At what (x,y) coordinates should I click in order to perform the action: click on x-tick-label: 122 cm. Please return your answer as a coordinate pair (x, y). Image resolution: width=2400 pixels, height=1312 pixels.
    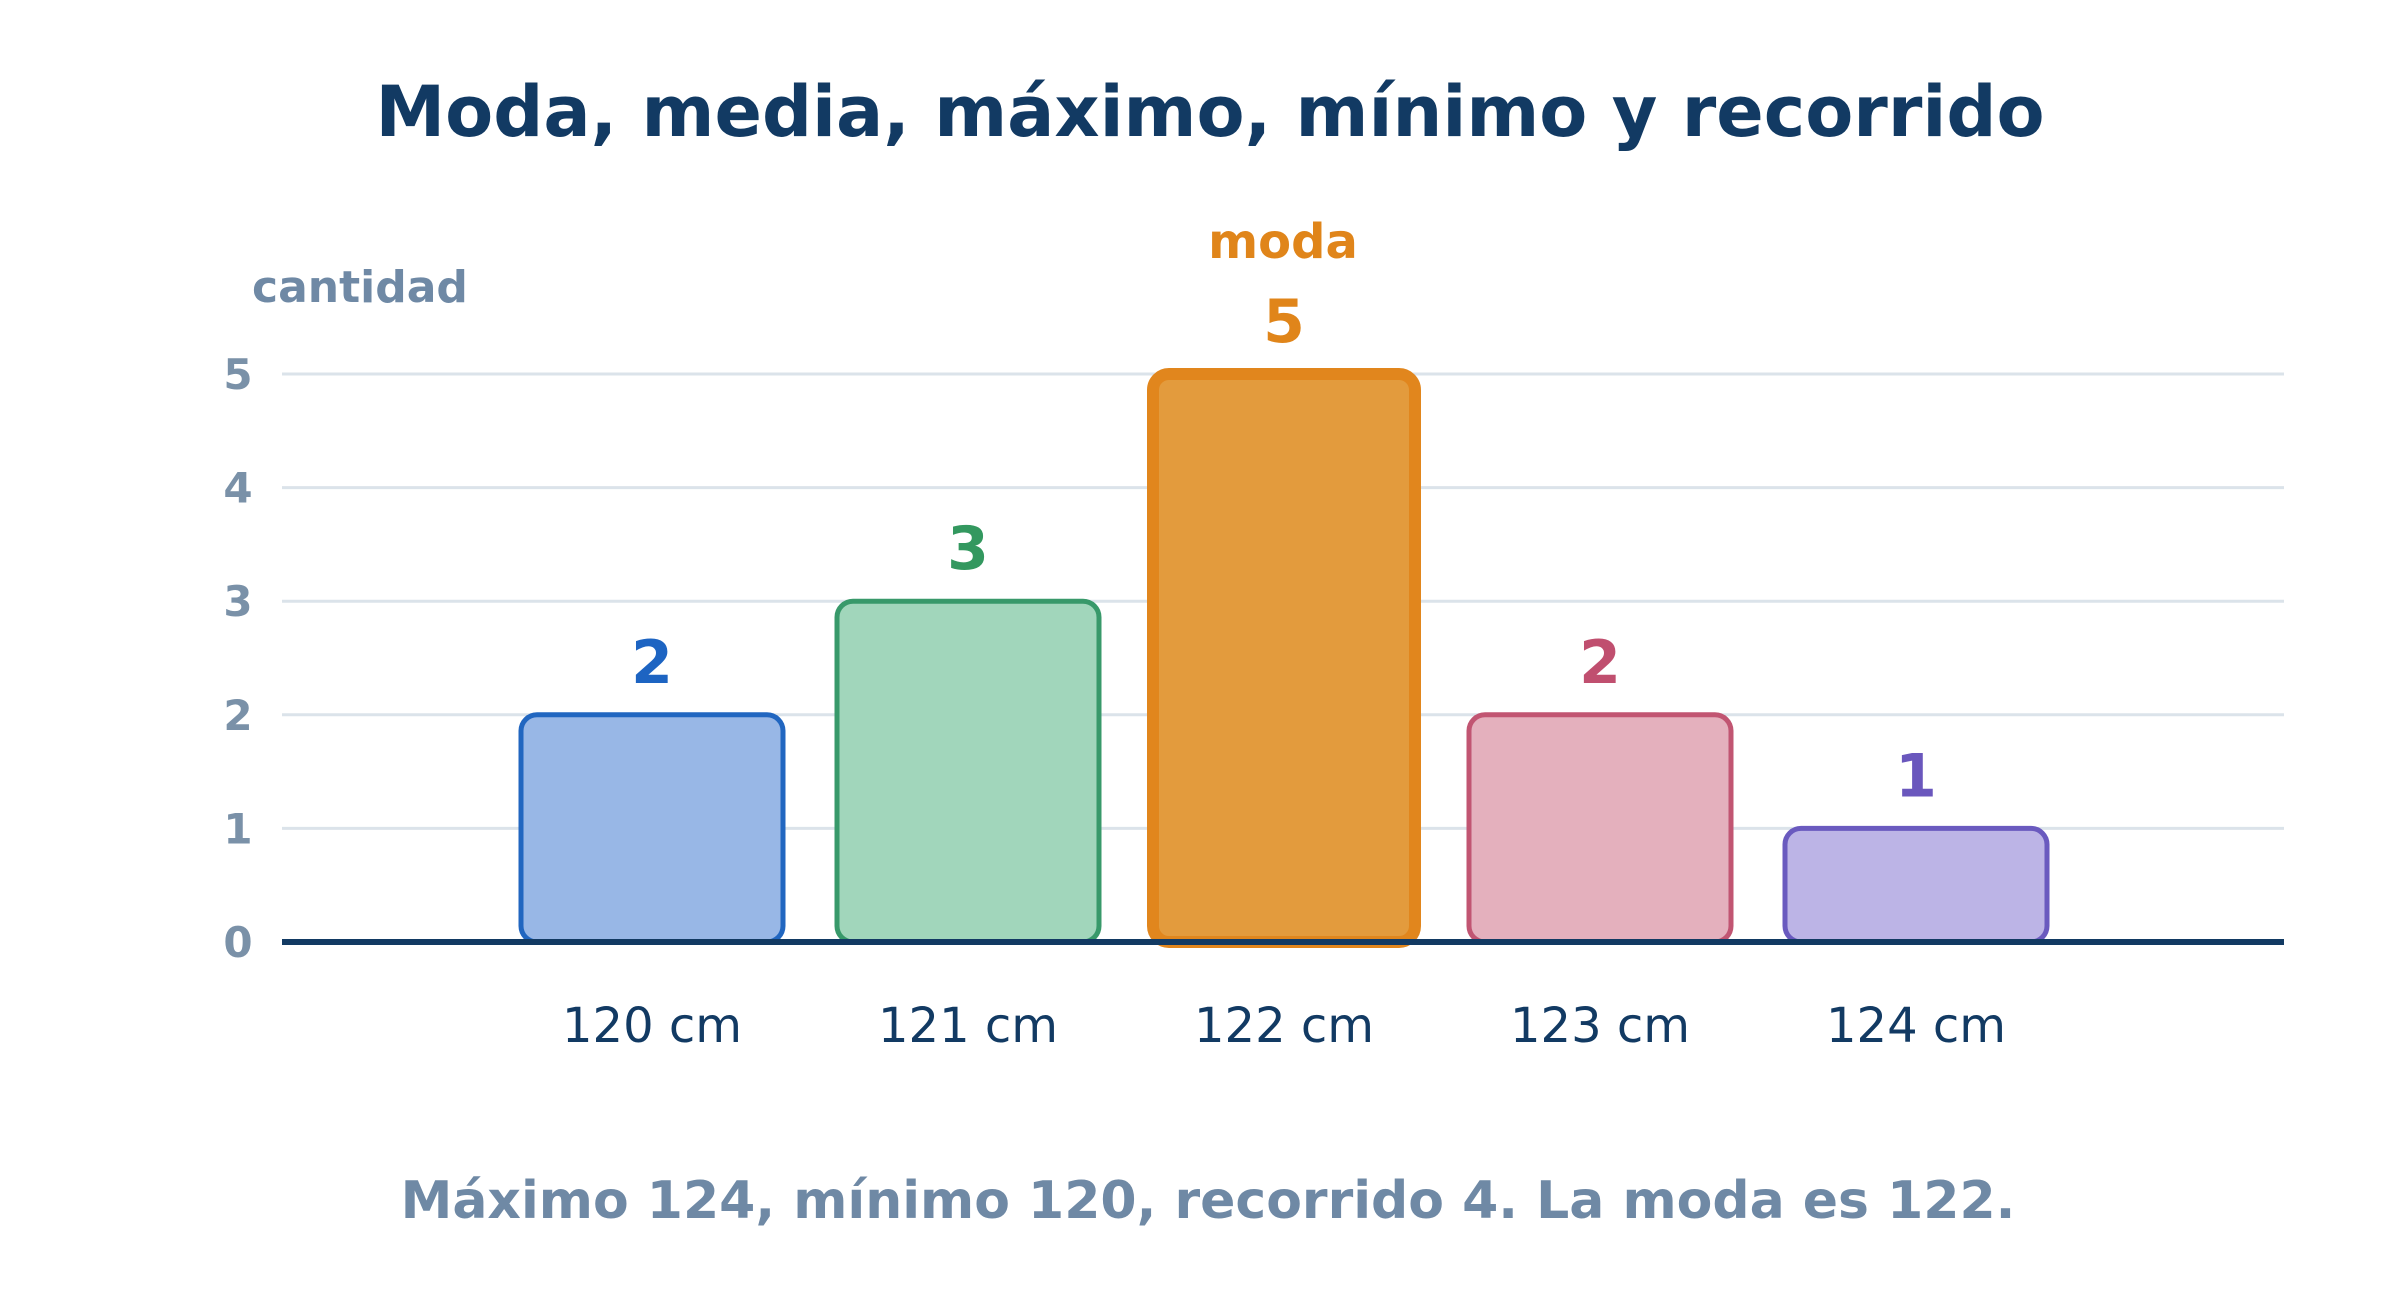
    Looking at the image, I should click on (1284, 1026).